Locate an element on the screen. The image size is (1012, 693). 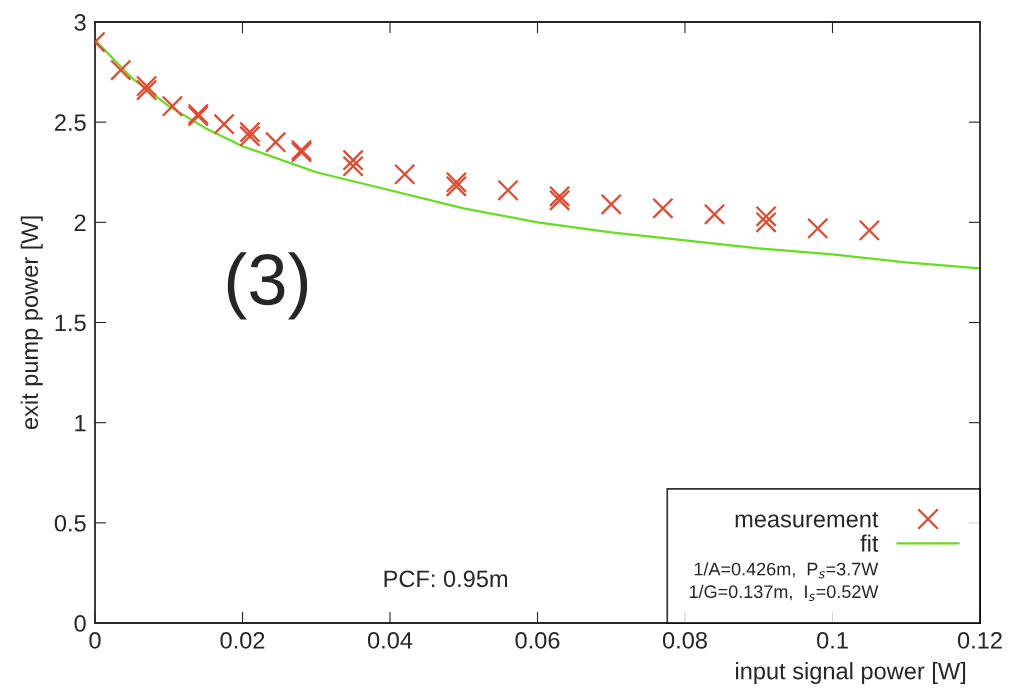
x-axis-title: input signal power [W] is located at coordinates (851, 673).